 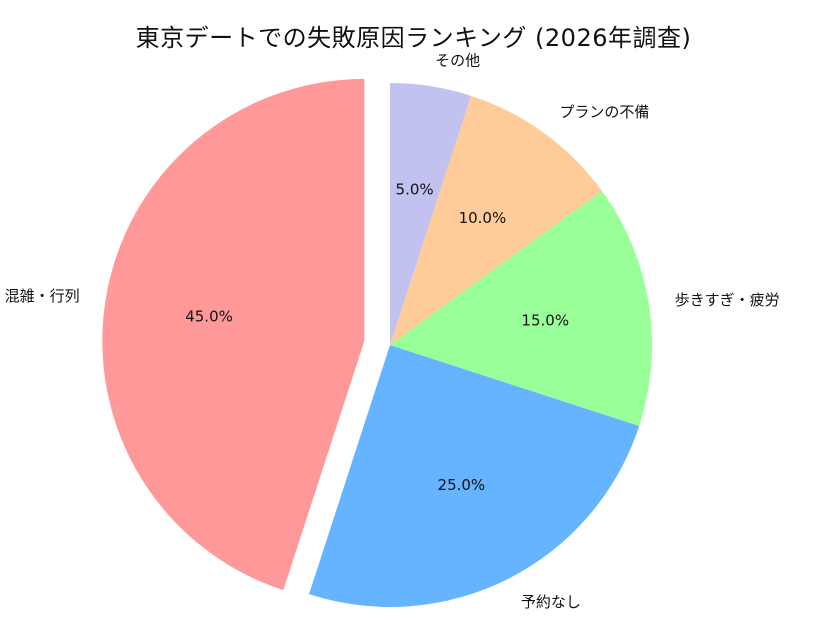 I want to click on pie-slice-percent-label: 10.0%, so click(x=483, y=218).